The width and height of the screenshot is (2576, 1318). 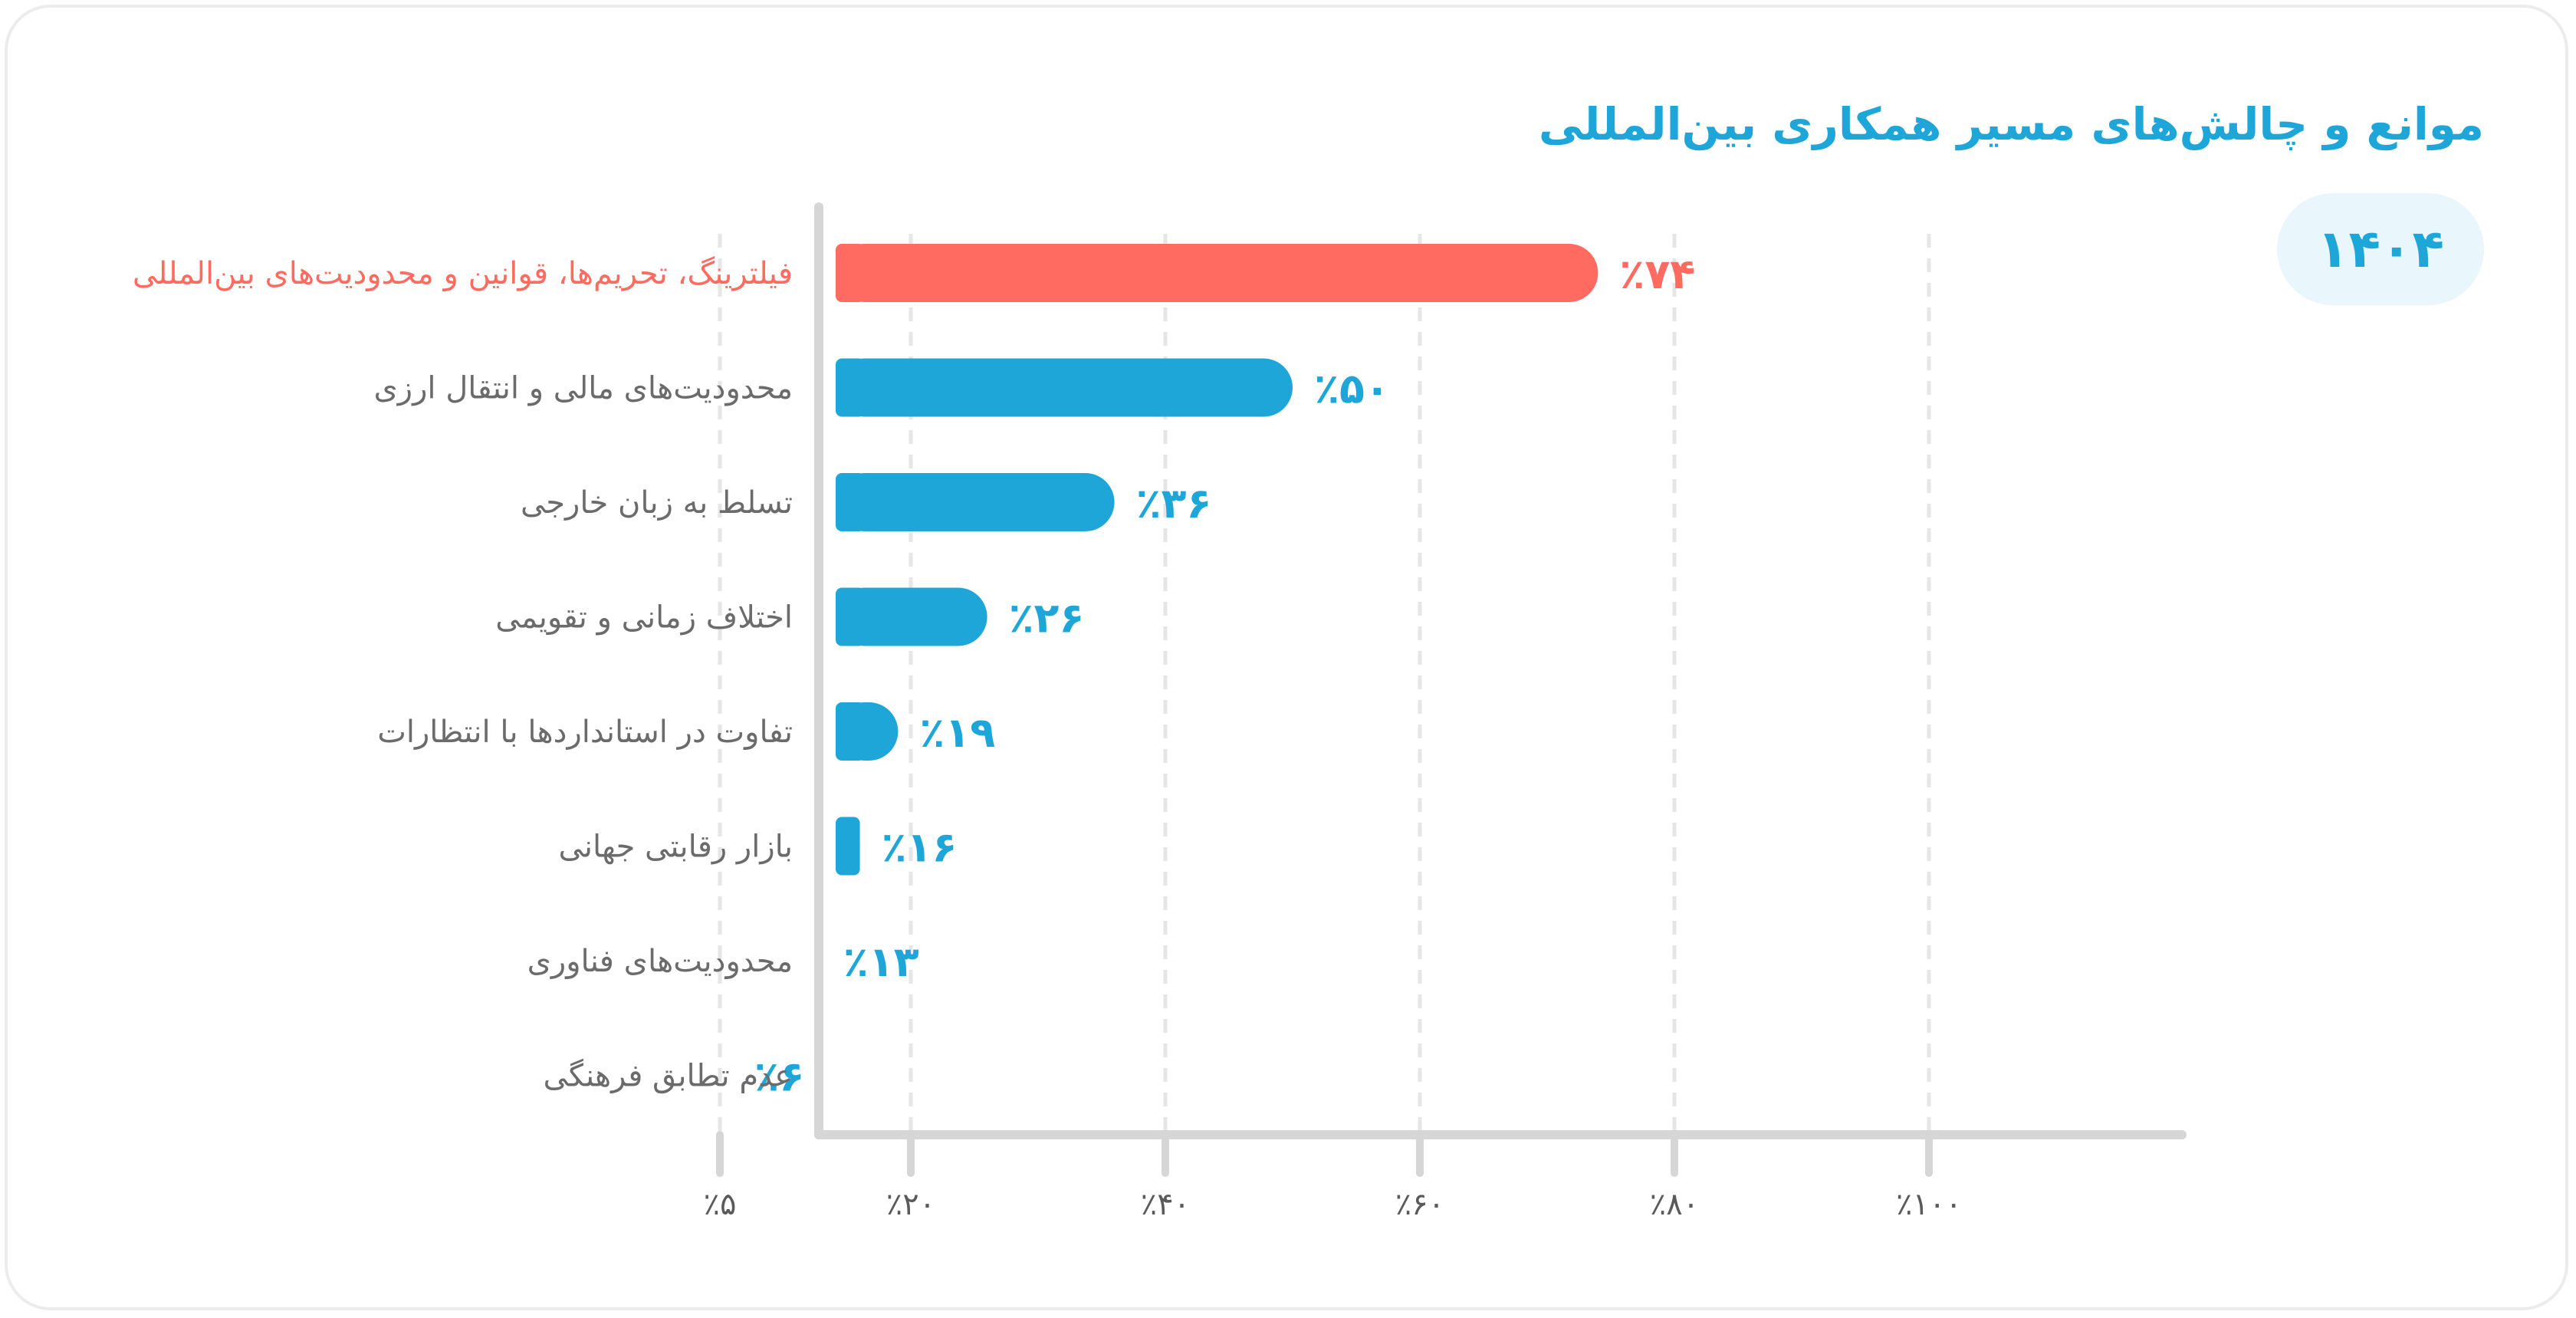 I want to click on category-label: اختلاف زمانی و تقویمی, so click(x=644, y=618).